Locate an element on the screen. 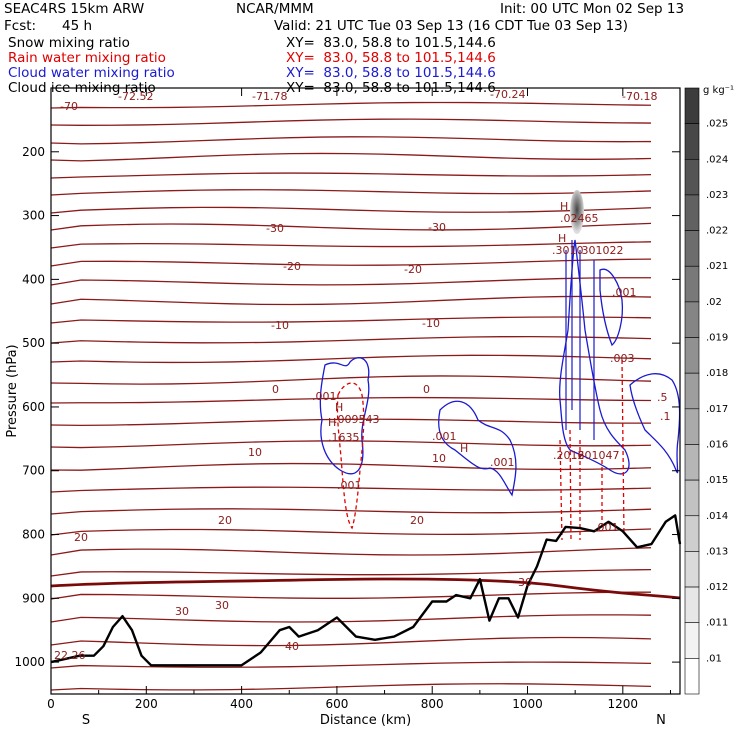 This screenshot has height=740, width=740. y-tick-label: 900 is located at coordinates (33, 598).